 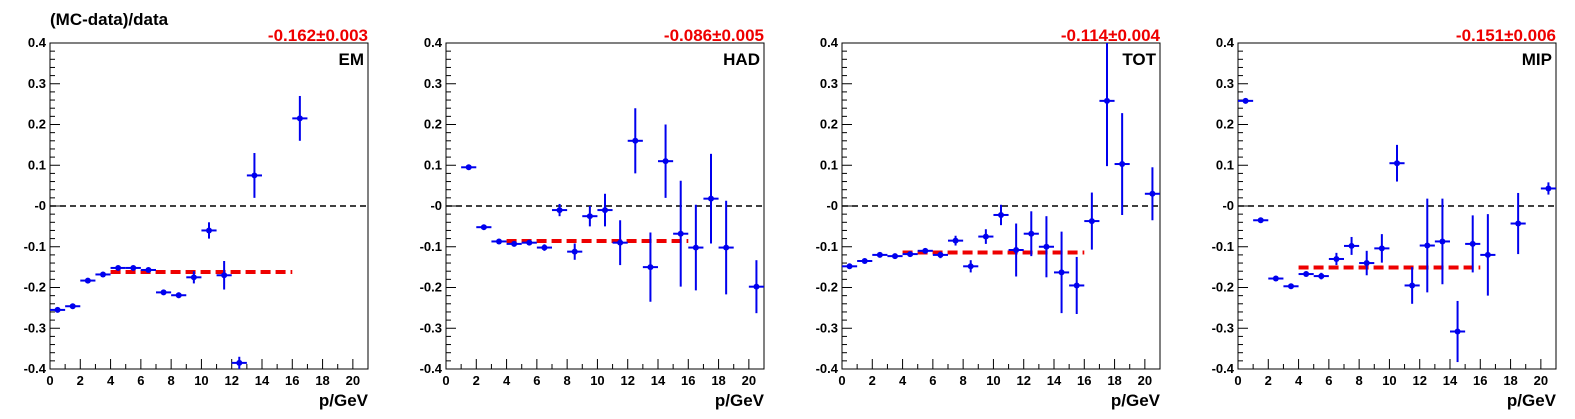 What do you see at coordinates (109, 19) in the screenshot?
I see `figure-title: (MC-data)/data` at bounding box center [109, 19].